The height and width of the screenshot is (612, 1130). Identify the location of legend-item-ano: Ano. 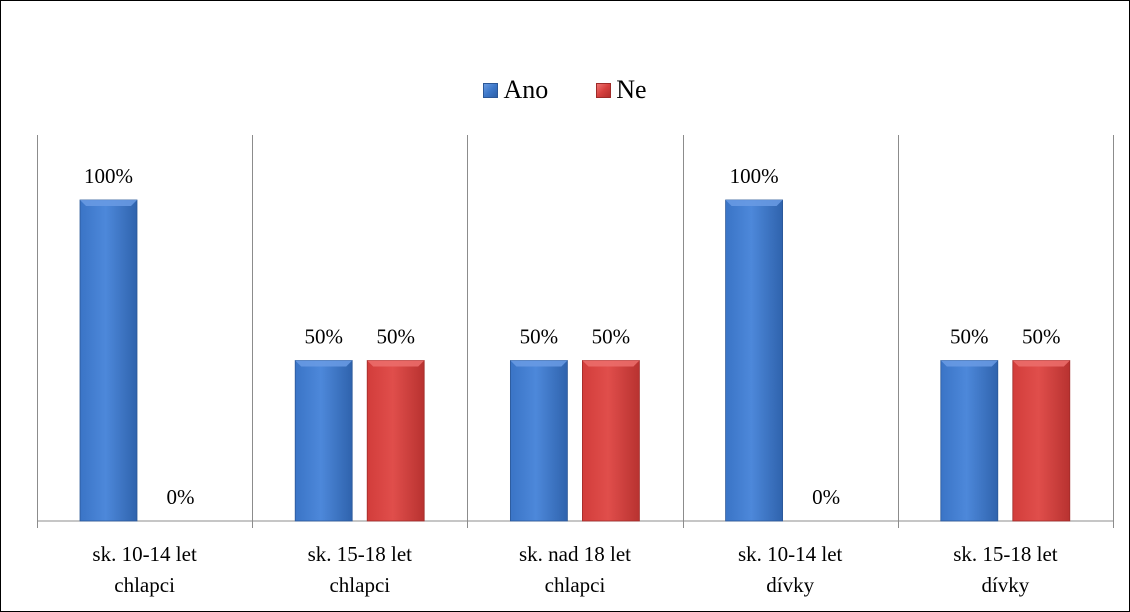
(515, 90).